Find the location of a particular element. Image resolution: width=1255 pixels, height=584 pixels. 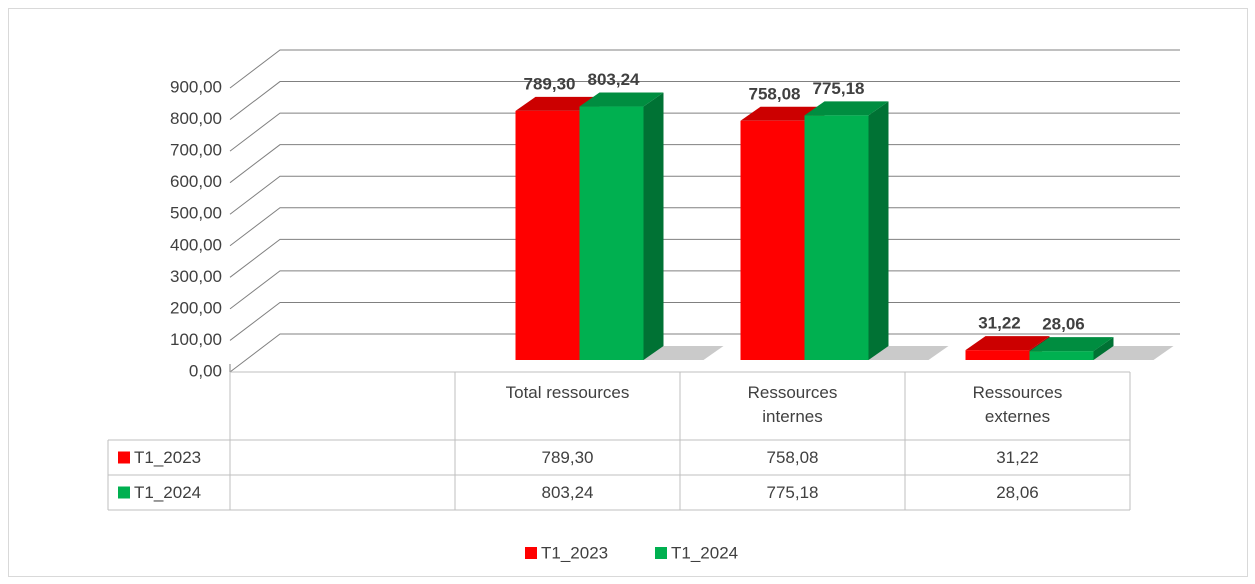

data-label: 758,08 is located at coordinates (775, 93).